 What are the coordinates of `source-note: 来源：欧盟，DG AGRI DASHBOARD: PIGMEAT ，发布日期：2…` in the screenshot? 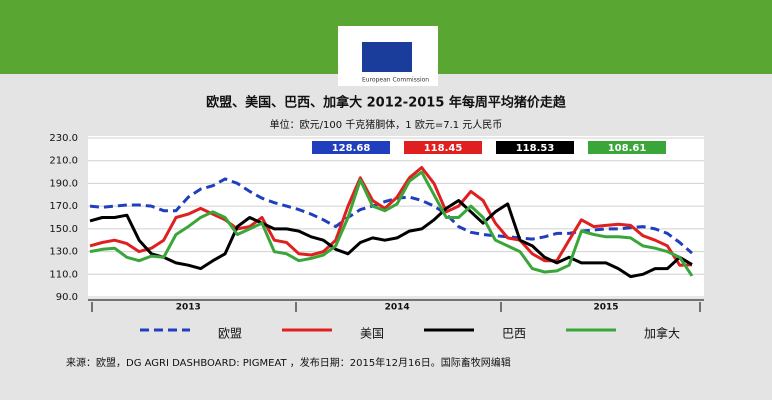 It's located at (288, 362).